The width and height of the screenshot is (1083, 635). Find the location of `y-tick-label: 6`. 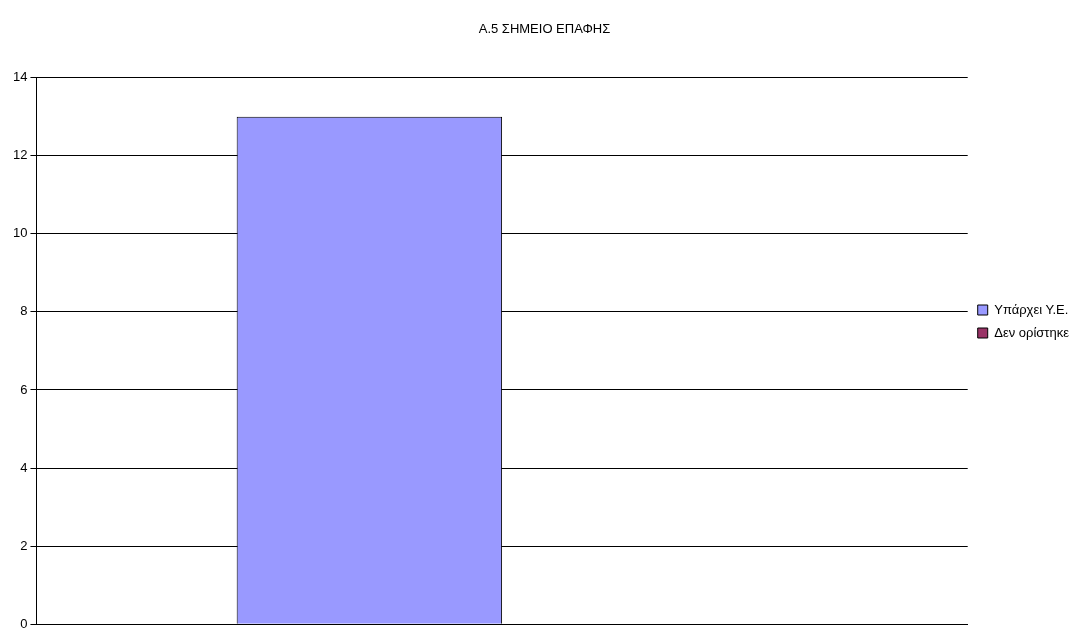

y-tick-label: 6 is located at coordinates (24, 389).